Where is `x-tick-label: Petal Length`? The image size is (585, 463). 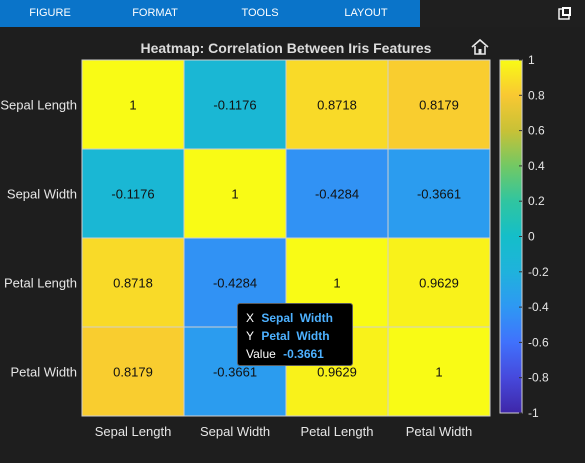 x-tick-label: Petal Length is located at coordinates (336, 431).